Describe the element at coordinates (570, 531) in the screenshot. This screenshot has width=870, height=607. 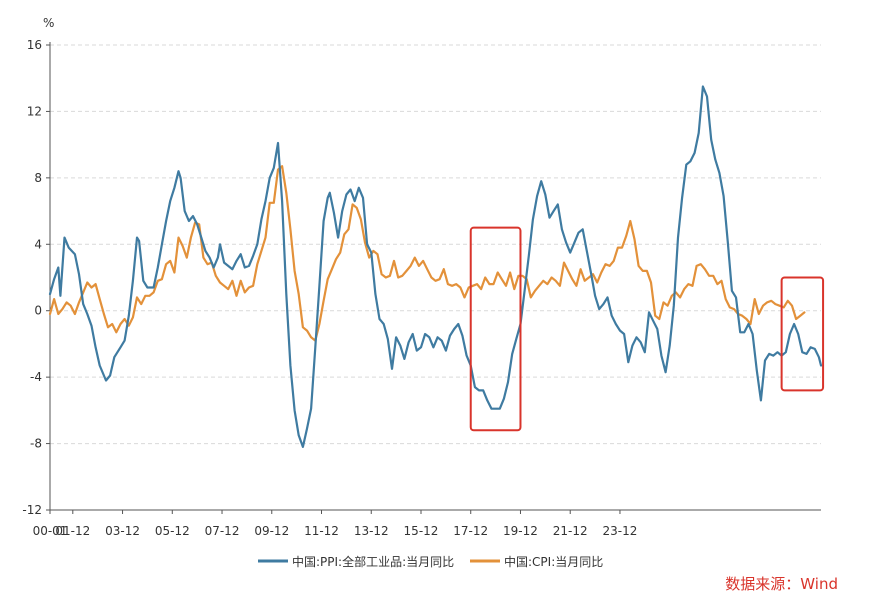
I see `x-tick-label: 21-12` at that location.